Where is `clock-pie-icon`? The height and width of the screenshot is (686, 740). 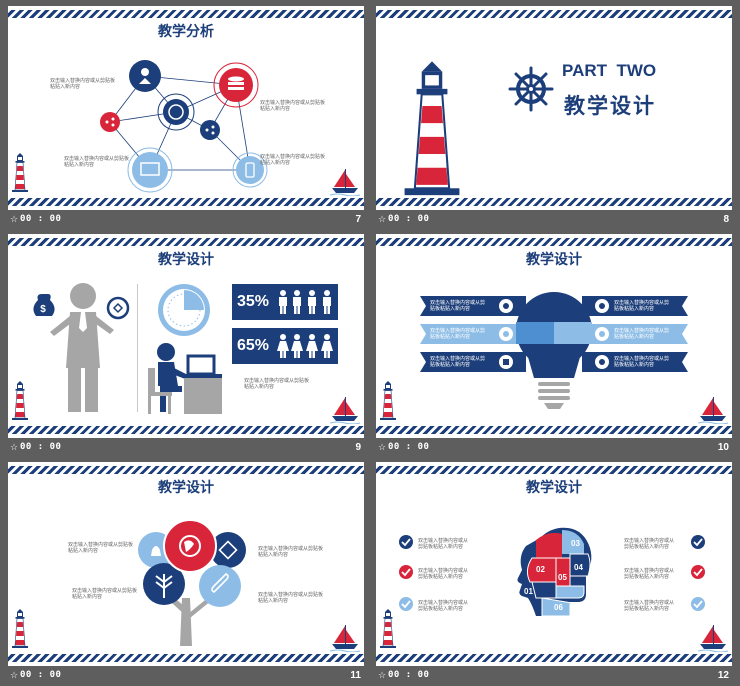
clock-pie-icon is located at coordinates (184, 310).